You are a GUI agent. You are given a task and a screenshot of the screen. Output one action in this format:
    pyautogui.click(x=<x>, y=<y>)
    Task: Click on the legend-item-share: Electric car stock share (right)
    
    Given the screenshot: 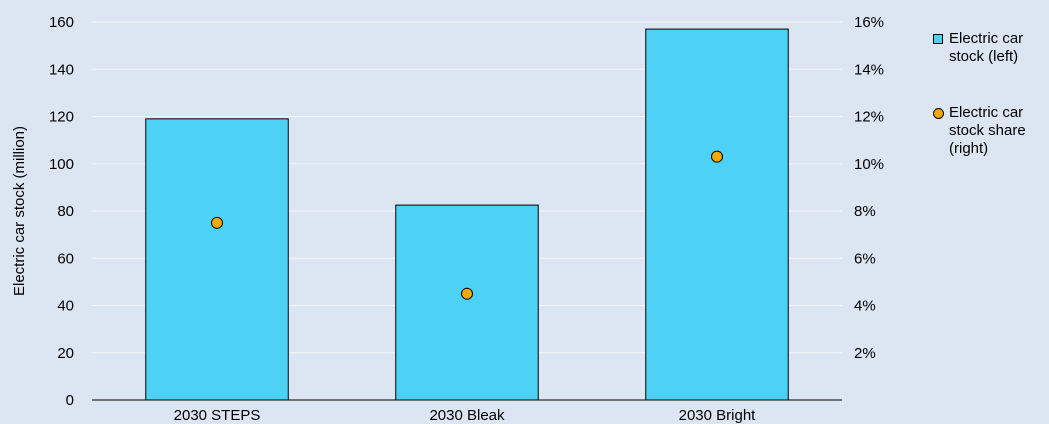 What is the action you would take?
    pyautogui.click(x=989, y=131)
    